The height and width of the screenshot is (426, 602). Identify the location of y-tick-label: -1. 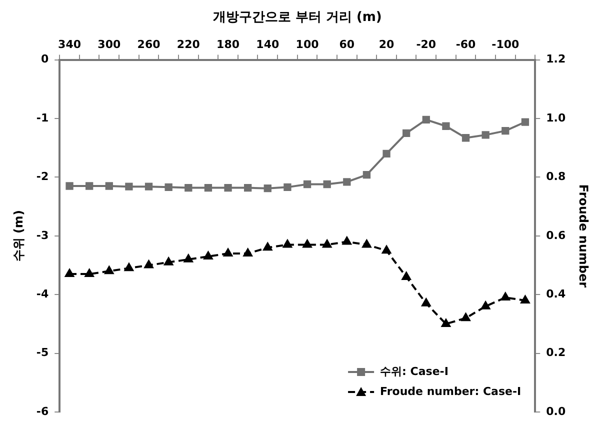
(42, 117).